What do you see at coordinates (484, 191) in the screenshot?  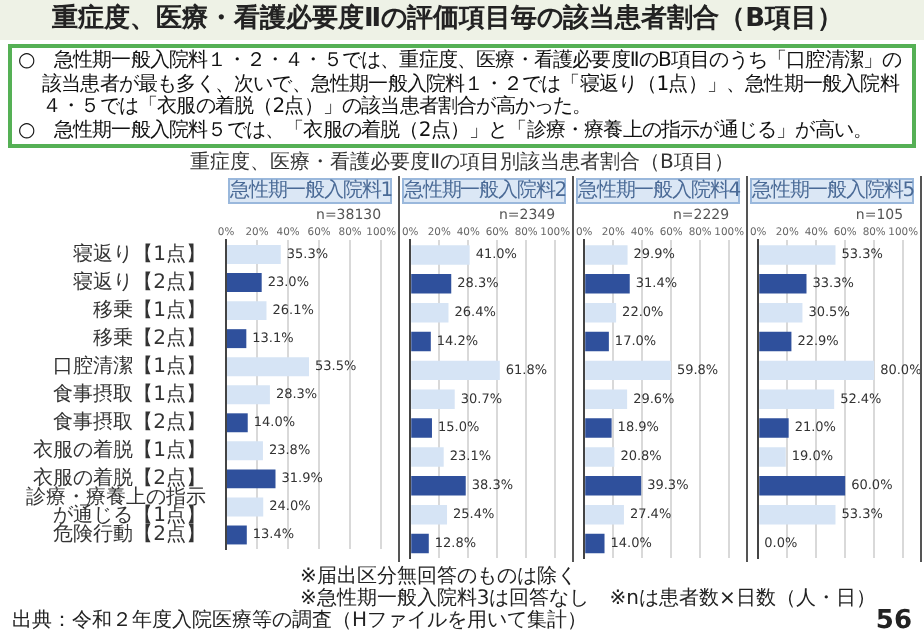 I see `chart-title: 急性期一般入院料2` at bounding box center [484, 191].